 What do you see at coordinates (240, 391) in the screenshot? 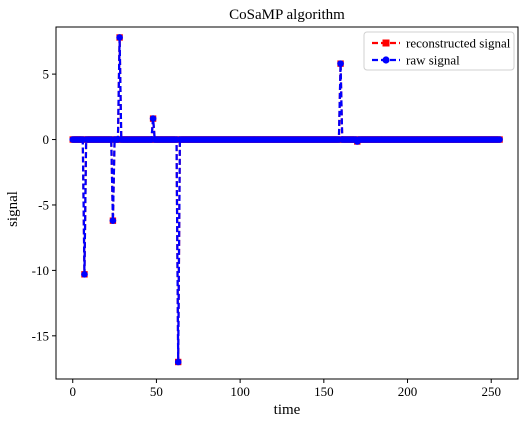
I see `x-tick-label: 100` at bounding box center [240, 391].